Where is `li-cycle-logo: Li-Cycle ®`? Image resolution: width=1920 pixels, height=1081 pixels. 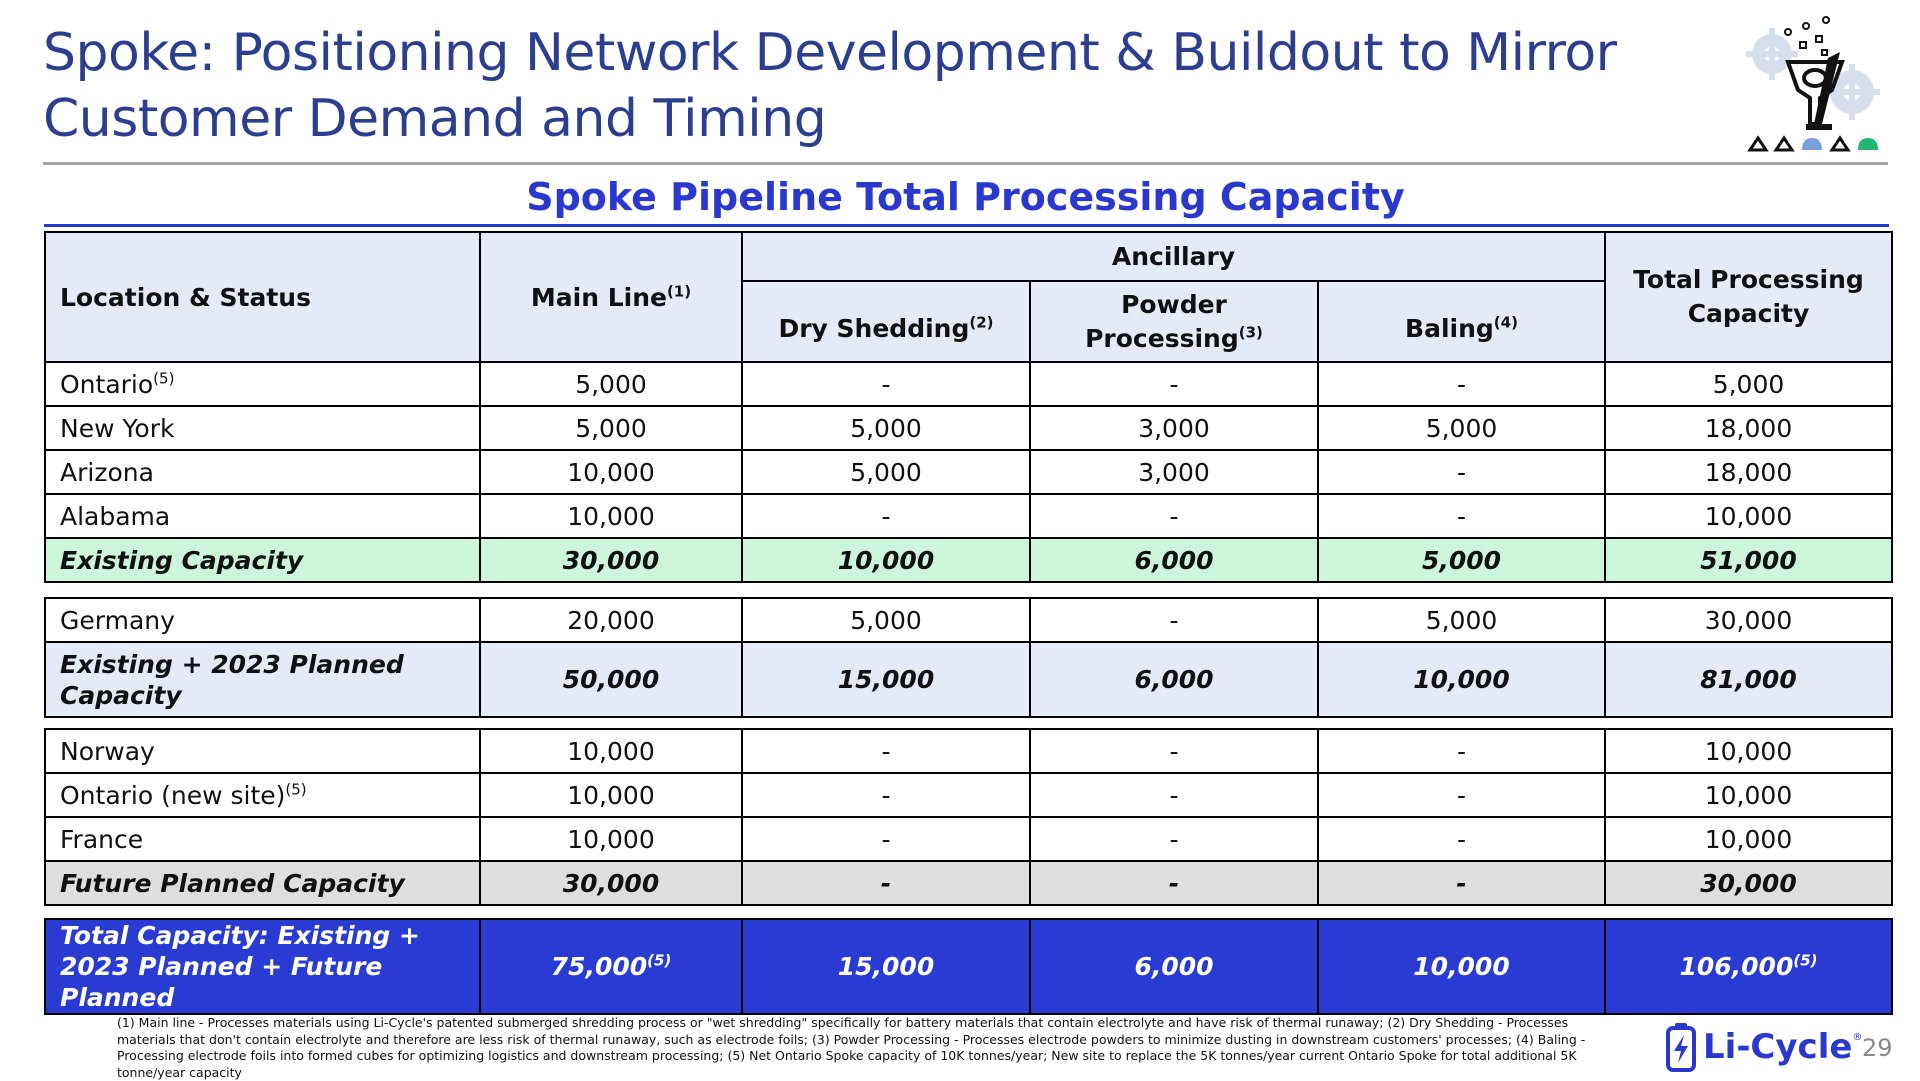
li-cycle-logo: Li-Cycle ® is located at coordinates (1763, 1047).